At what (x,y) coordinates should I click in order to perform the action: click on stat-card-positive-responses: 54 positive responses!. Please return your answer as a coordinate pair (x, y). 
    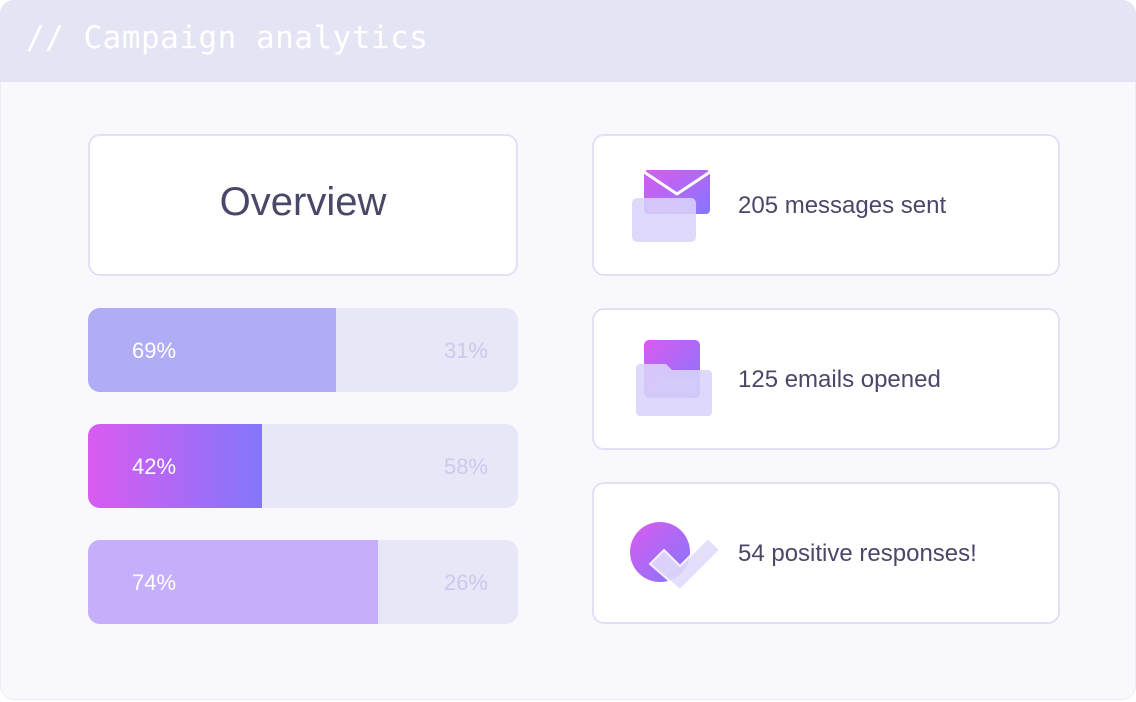
    Looking at the image, I should click on (826, 553).